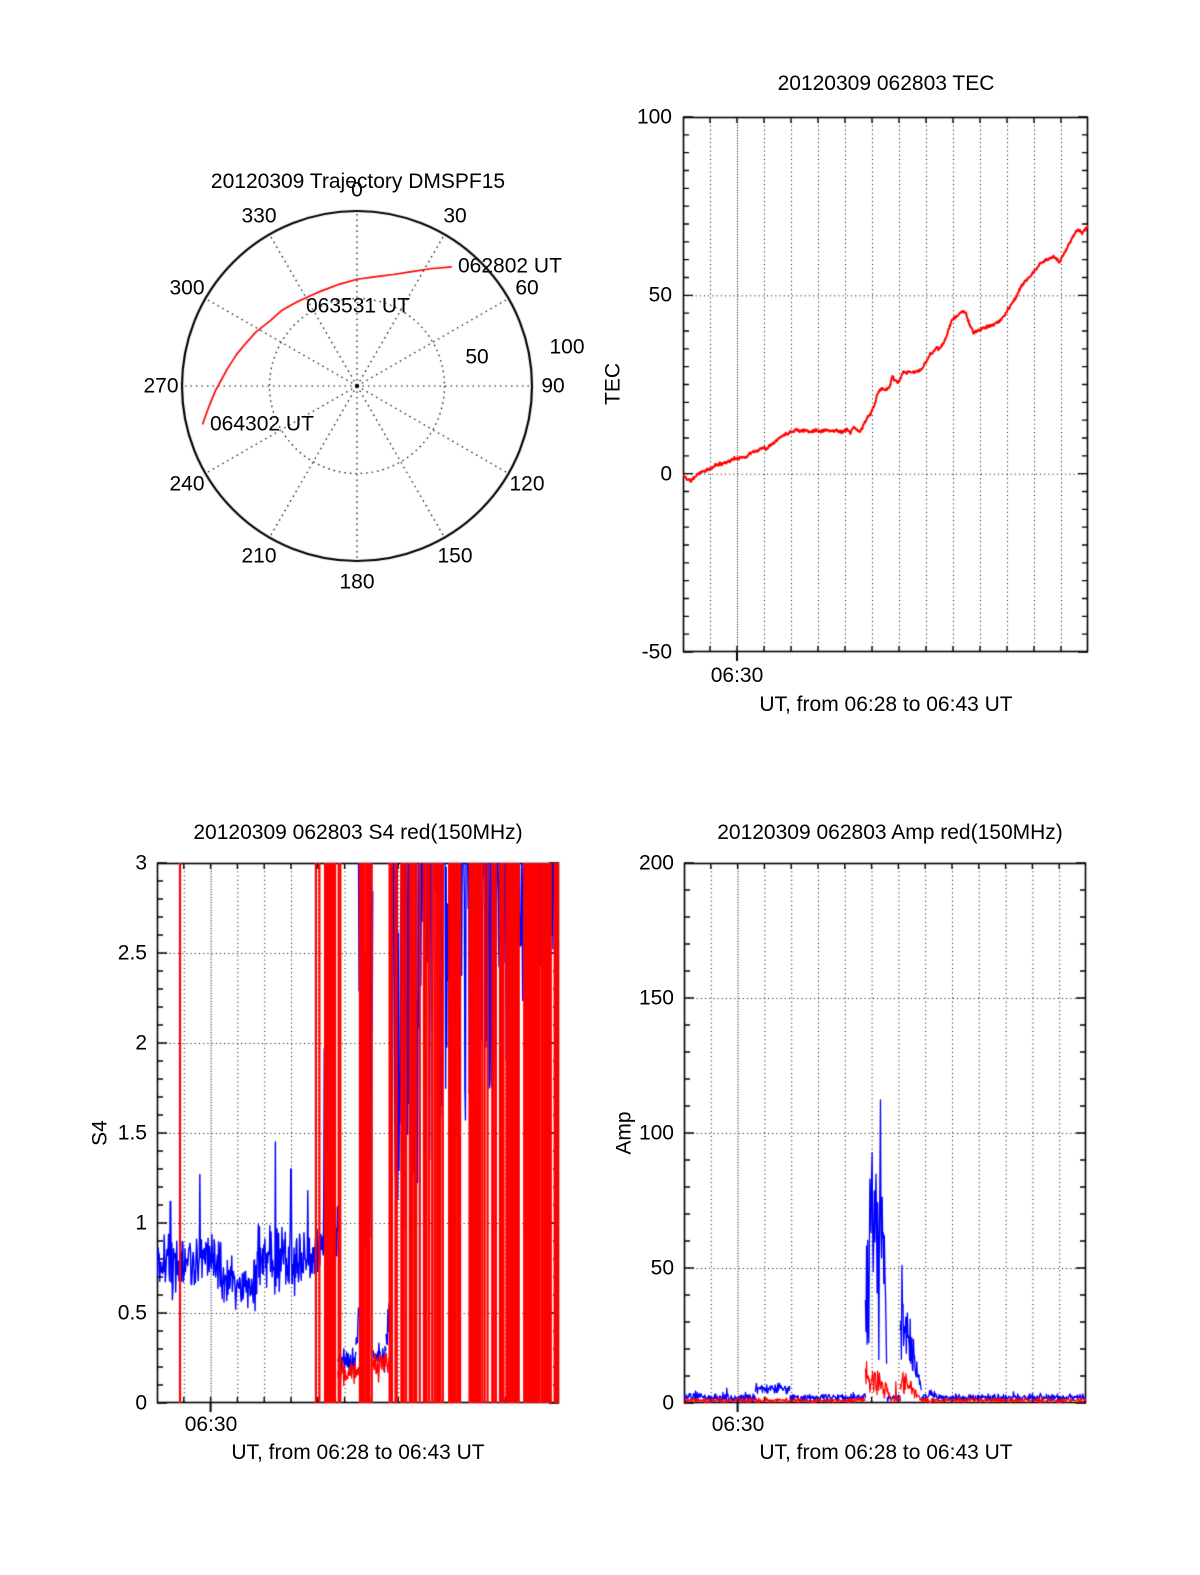 Image resolution: width=1200 pixels, height=1575 pixels. Describe the element at coordinates (527, 288) in the screenshot. I see `azimuth-tick-60: 60` at that location.